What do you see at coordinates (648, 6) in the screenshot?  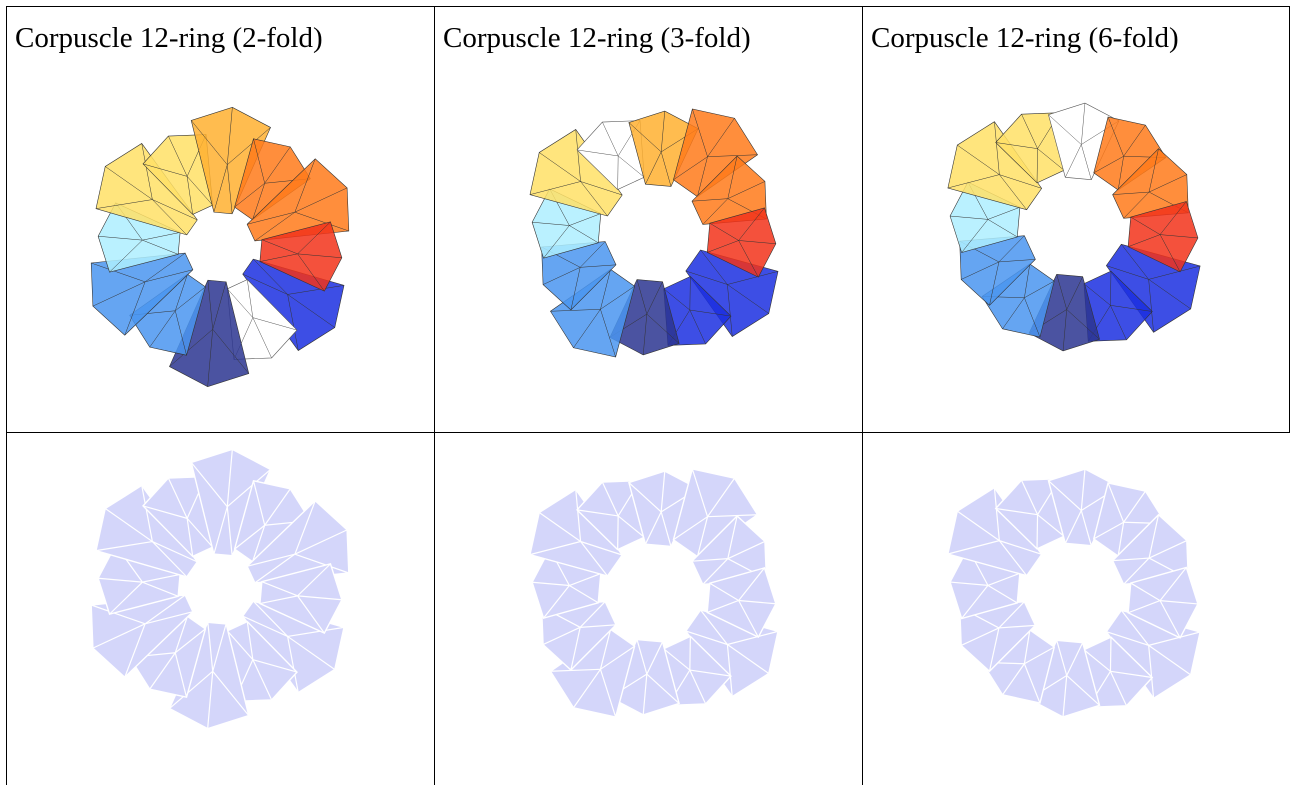 I see `table-border-top` at bounding box center [648, 6].